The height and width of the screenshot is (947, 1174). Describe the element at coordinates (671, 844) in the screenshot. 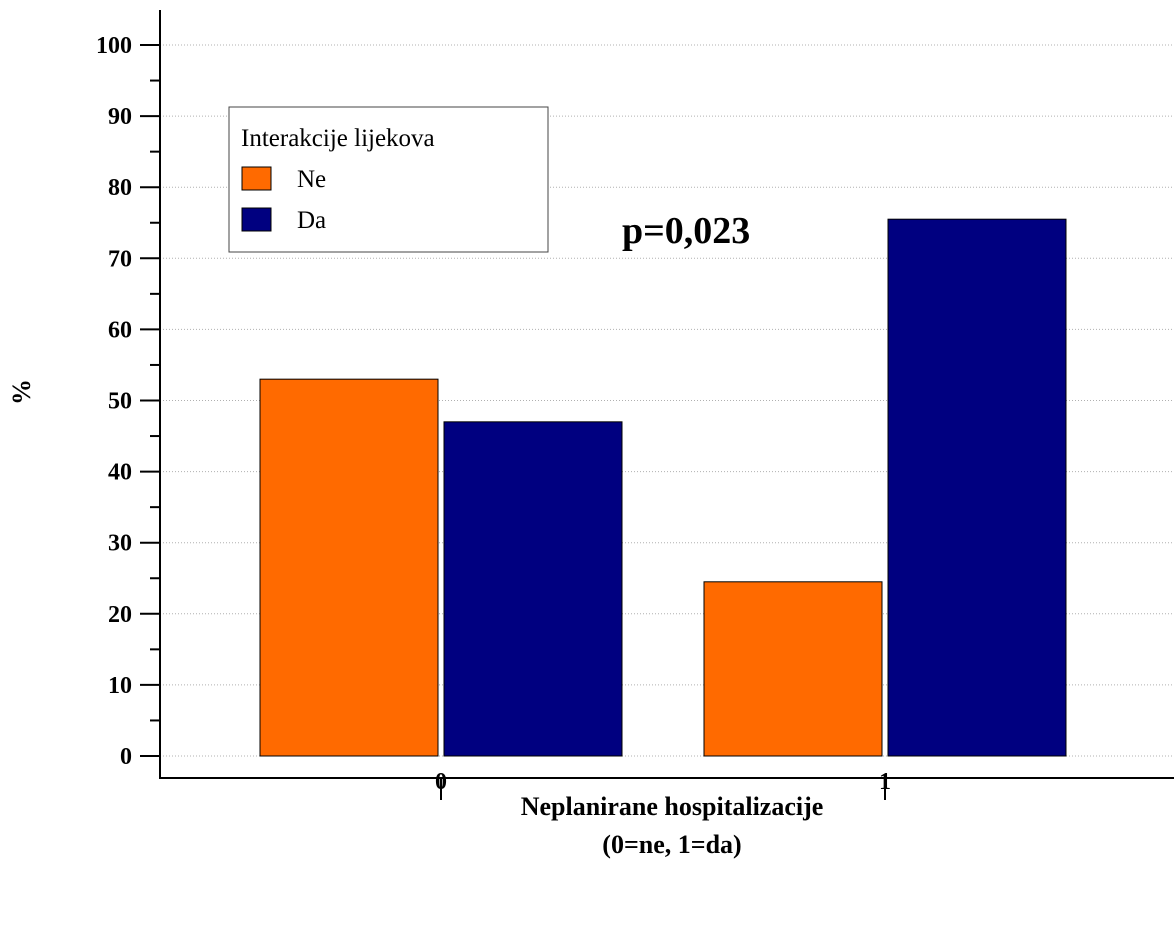

I see `x-axis-title-line2: (0=ne, 1=da)` at that location.